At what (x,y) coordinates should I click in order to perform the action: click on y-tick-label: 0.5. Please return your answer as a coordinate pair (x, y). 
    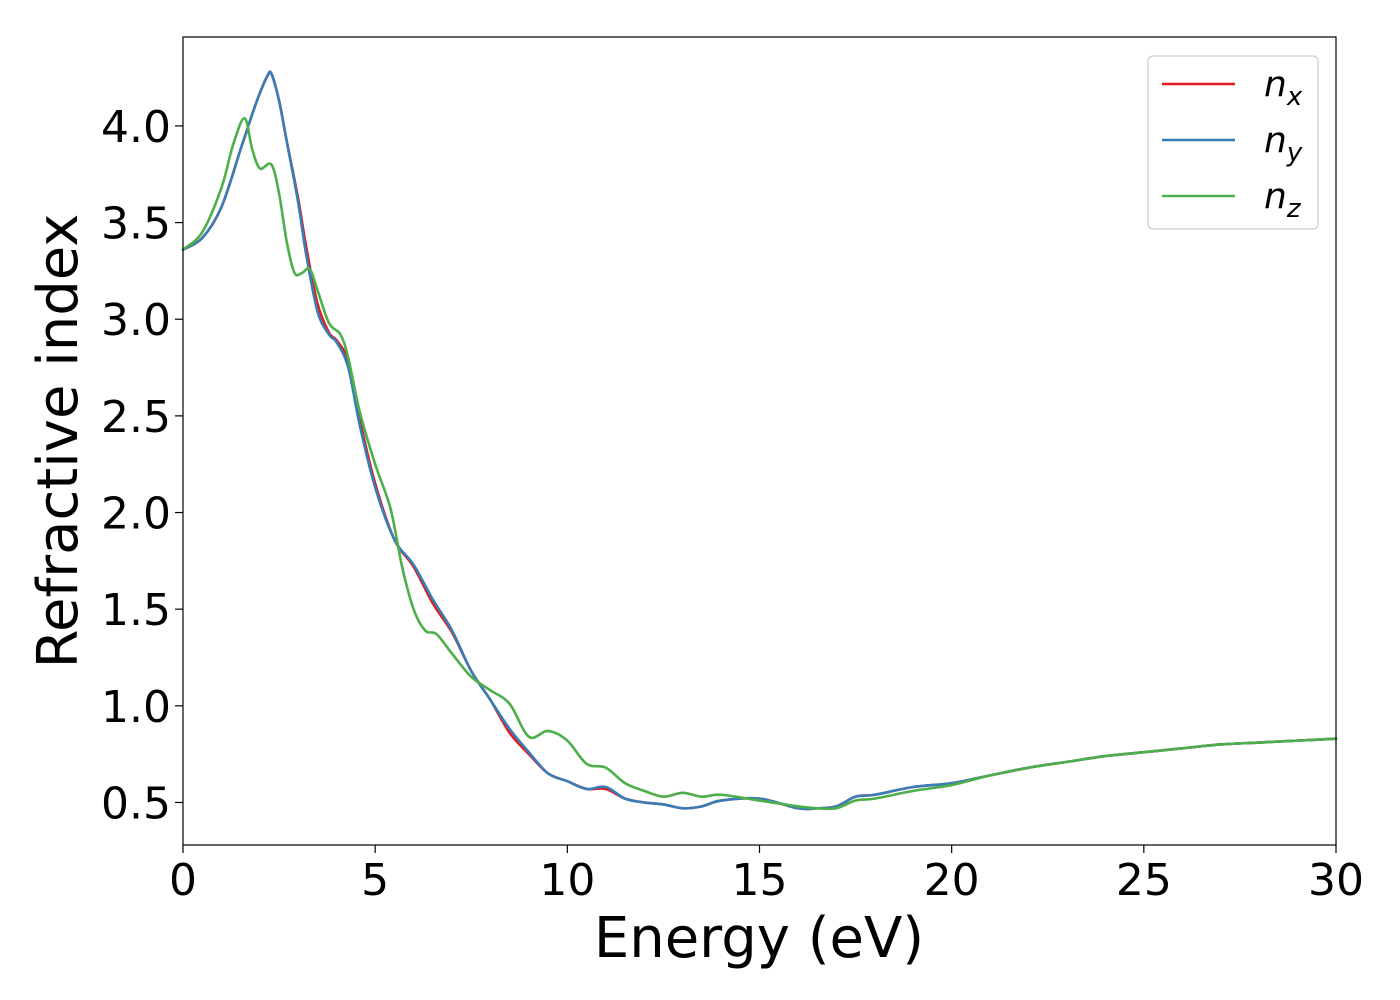
    Looking at the image, I should click on (136, 803).